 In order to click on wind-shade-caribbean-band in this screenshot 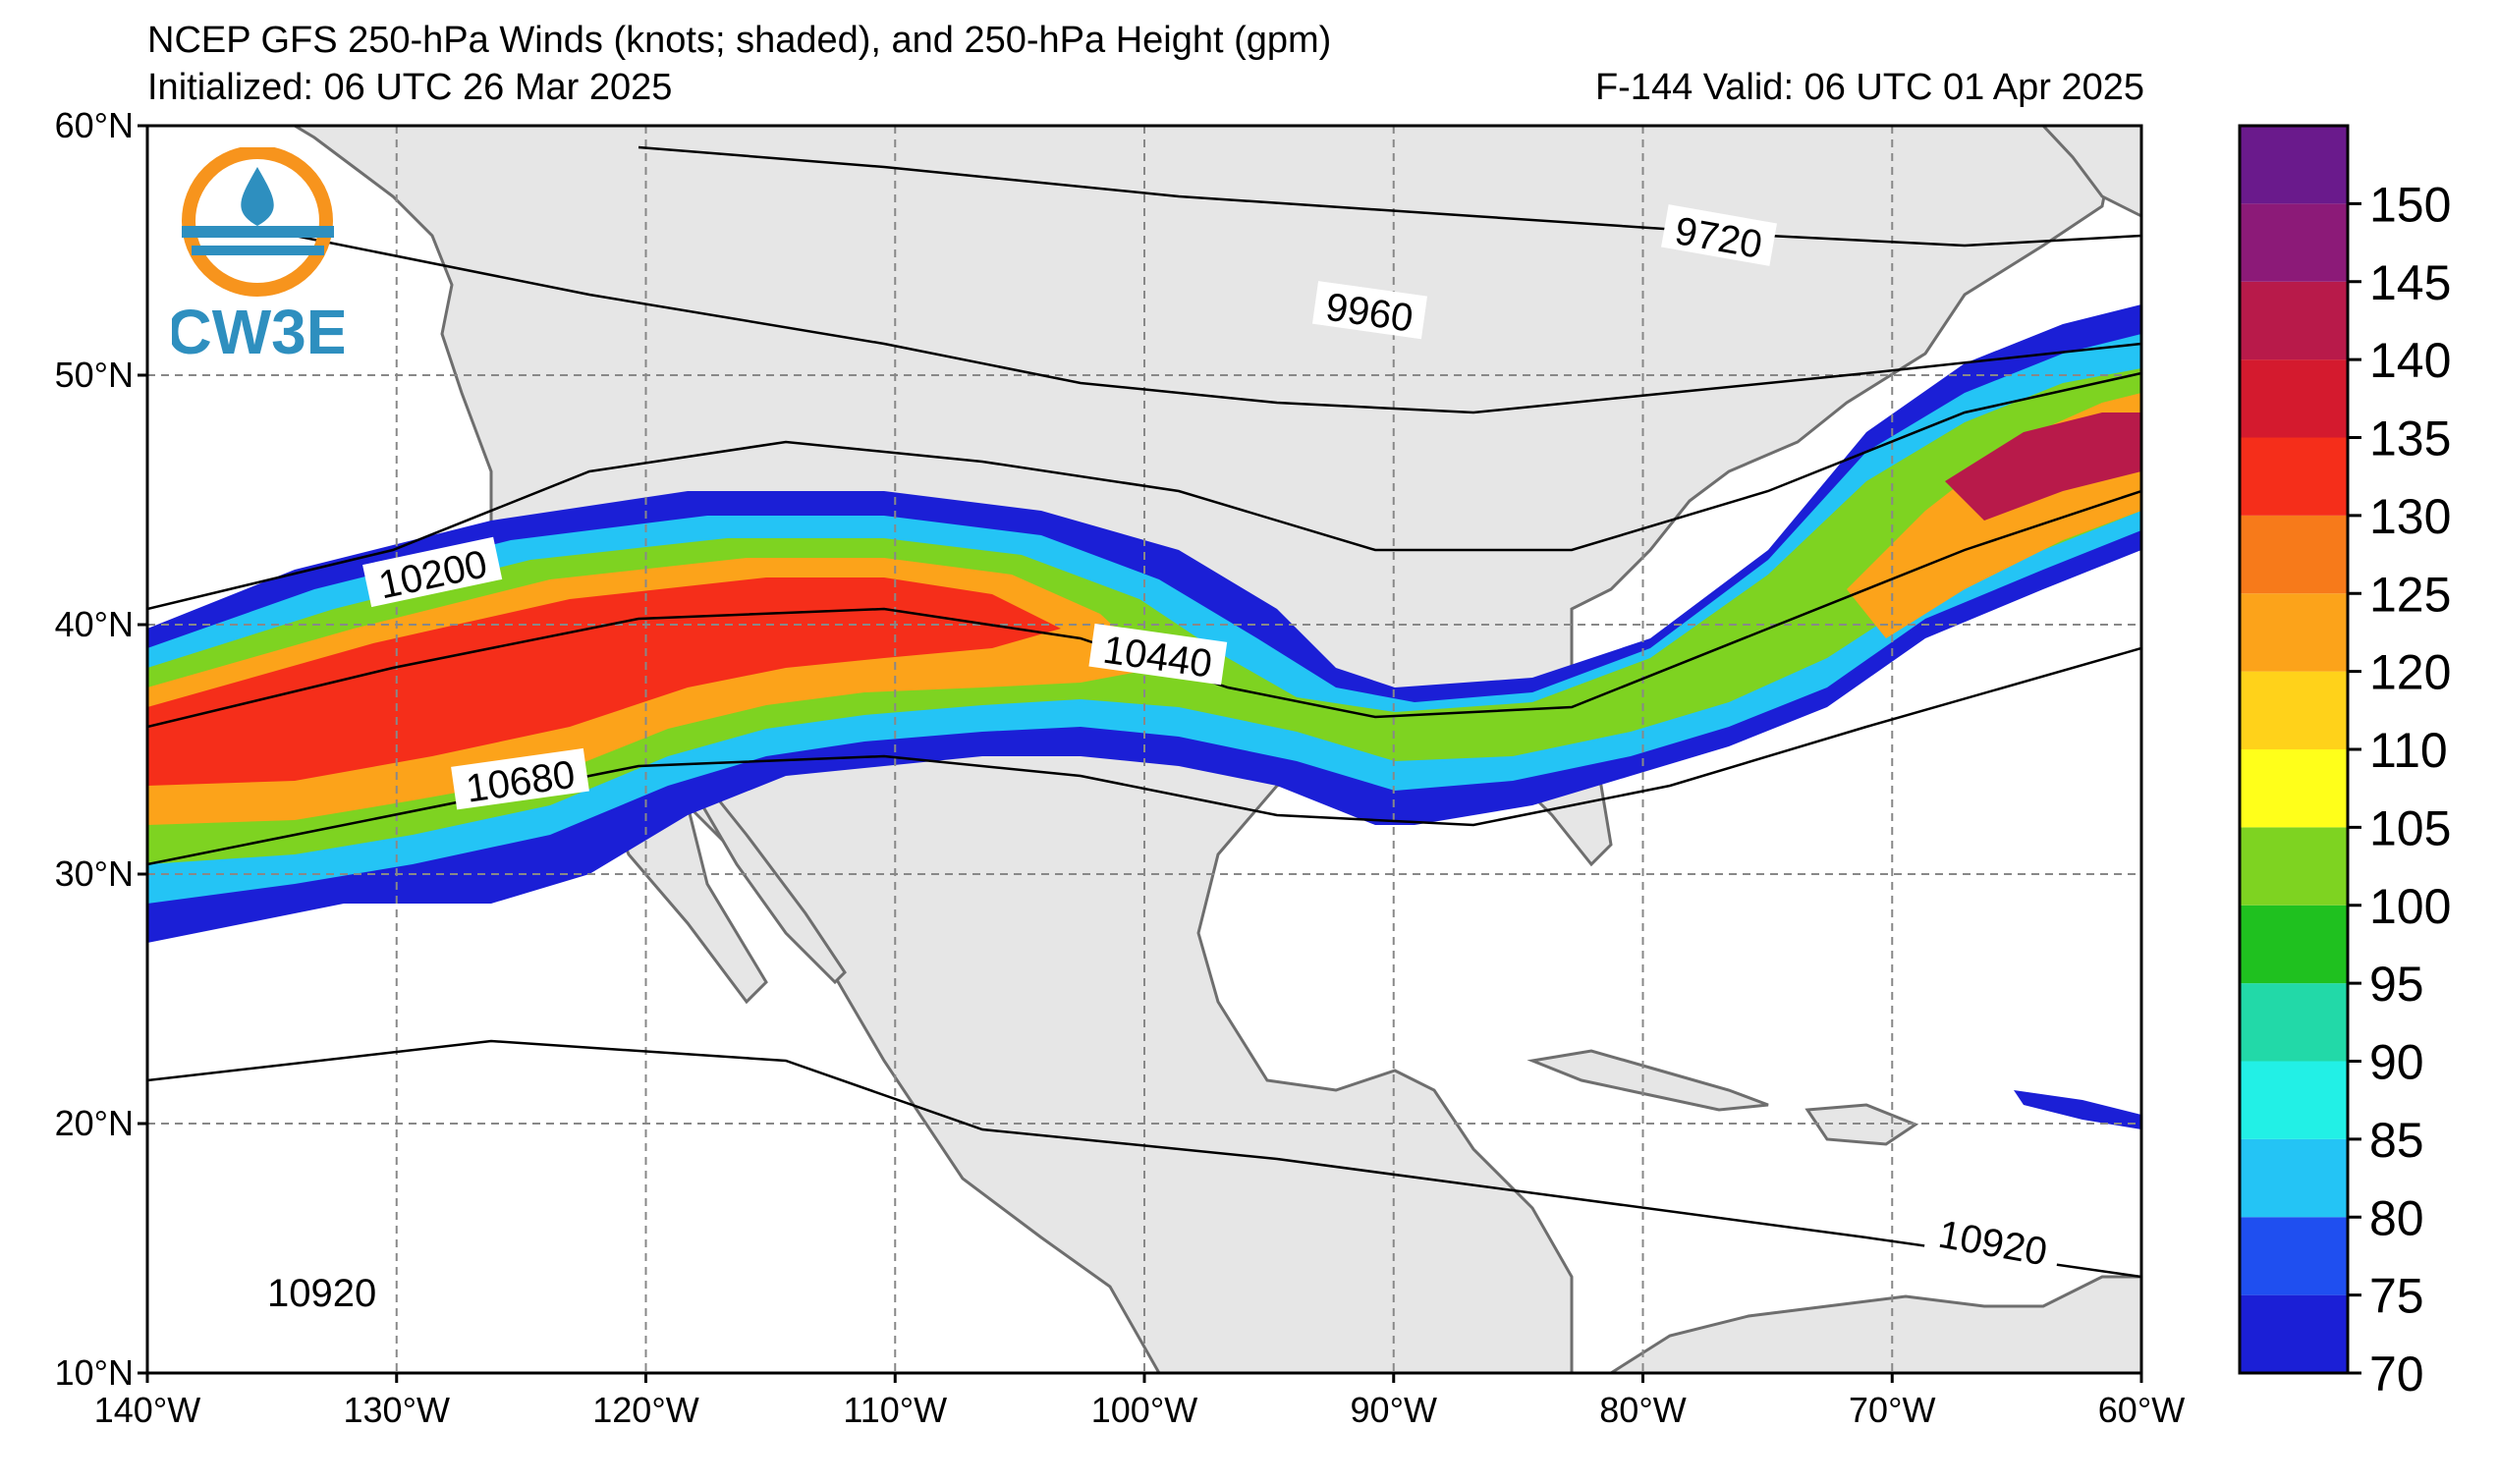, I will do `click(2077, 1109)`.